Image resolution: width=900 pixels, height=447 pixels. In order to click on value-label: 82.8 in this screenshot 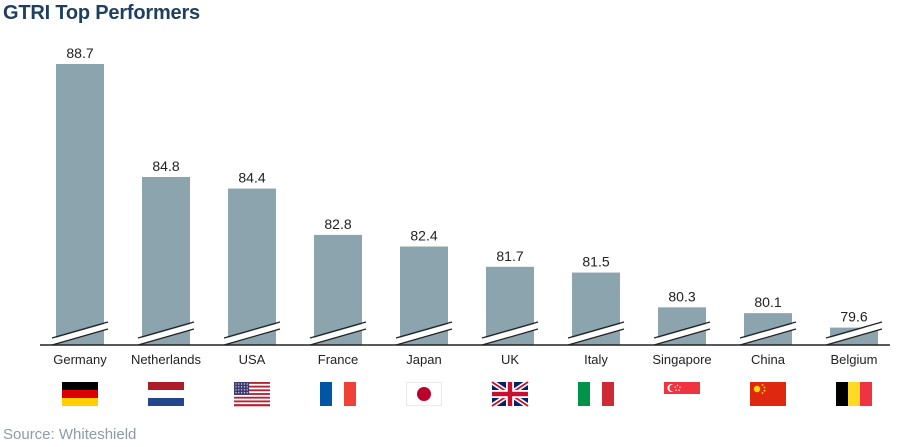, I will do `click(337, 224)`.